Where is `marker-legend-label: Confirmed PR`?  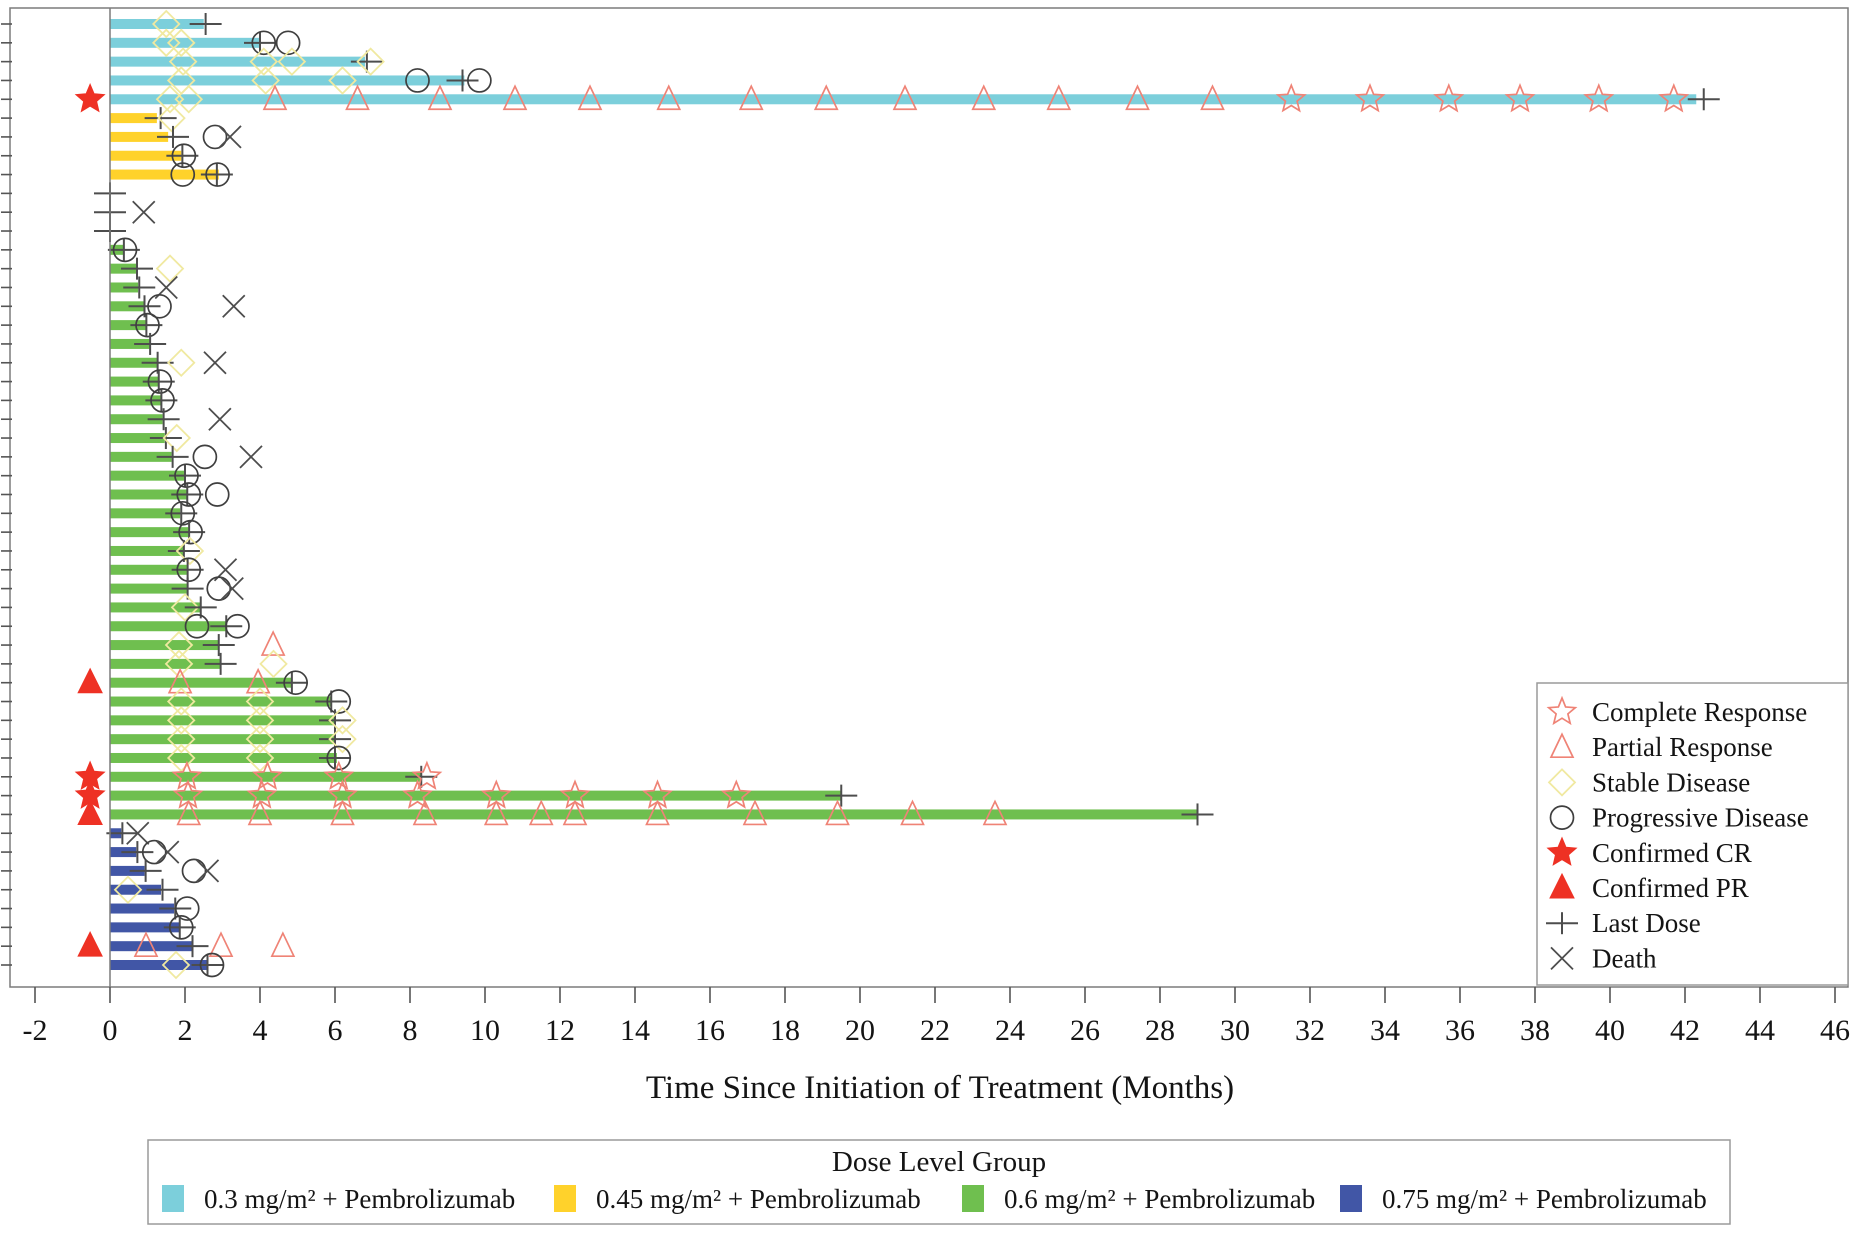 marker-legend-label: Confirmed PR is located at coordinates (1670, 888).